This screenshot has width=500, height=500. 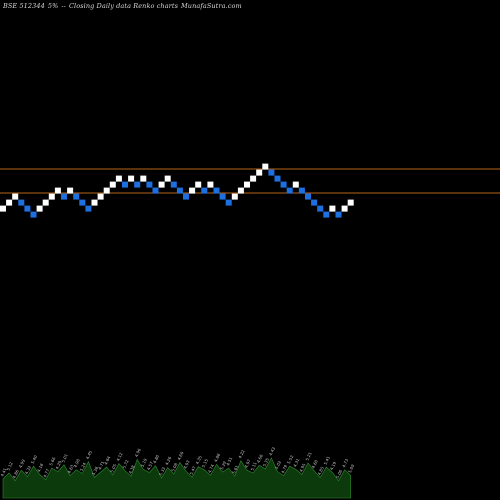 I want to click on volume-label: 4.22, so click(x=241, y=454).